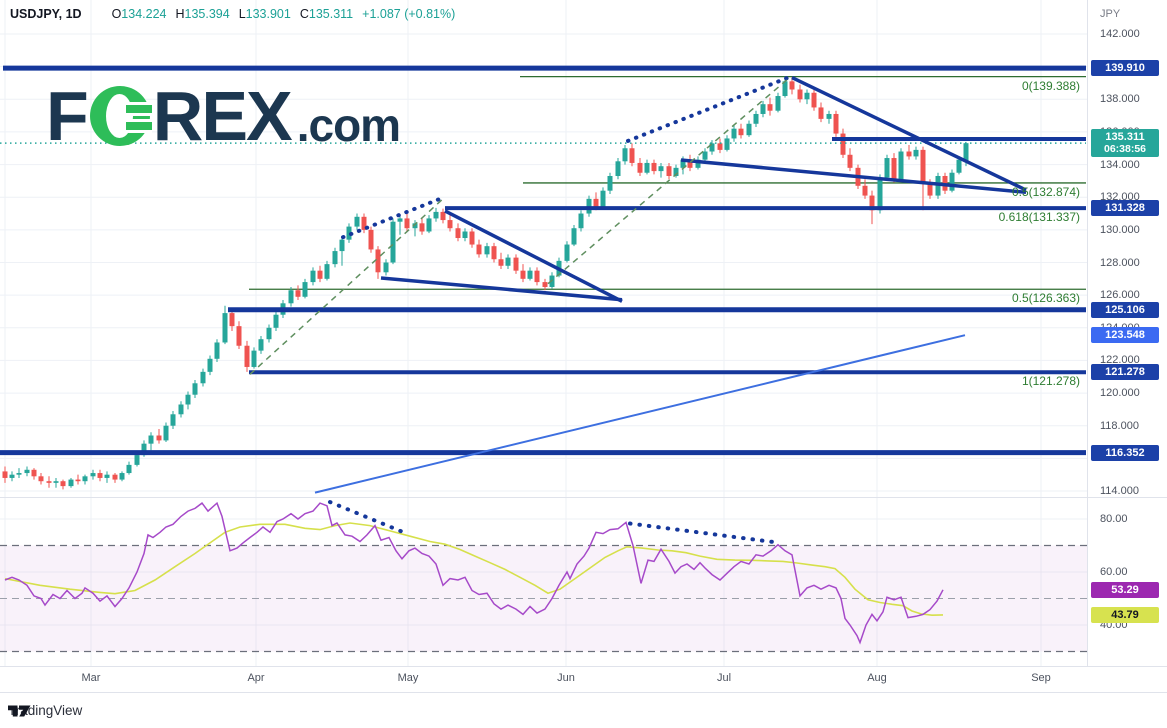 The height and width of the screenshot is (728, 1167). Describe the element at coordinates (45, 710) in the screenshot. I see `tradingview-attribution: TradingView` at that location.